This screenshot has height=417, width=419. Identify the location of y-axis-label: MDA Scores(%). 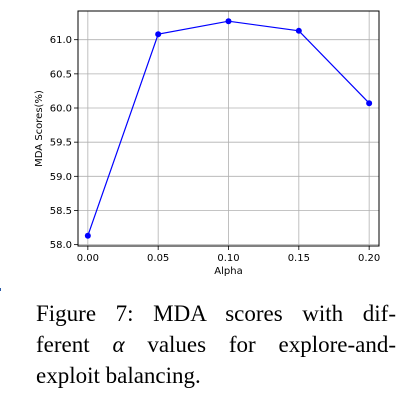
(39, 128).